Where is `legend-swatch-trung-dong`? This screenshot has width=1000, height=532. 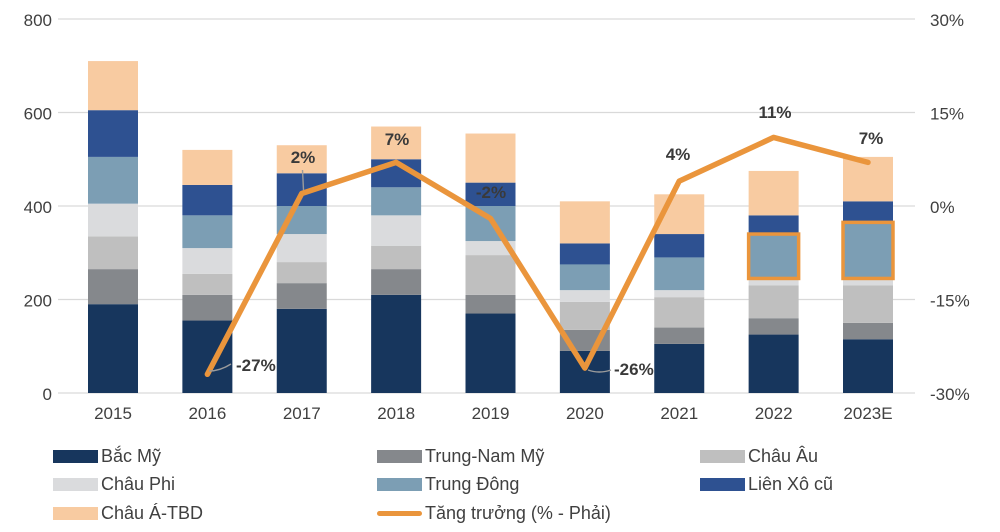 legend-swatch-trung-dong is located at coordinates (399, 485).